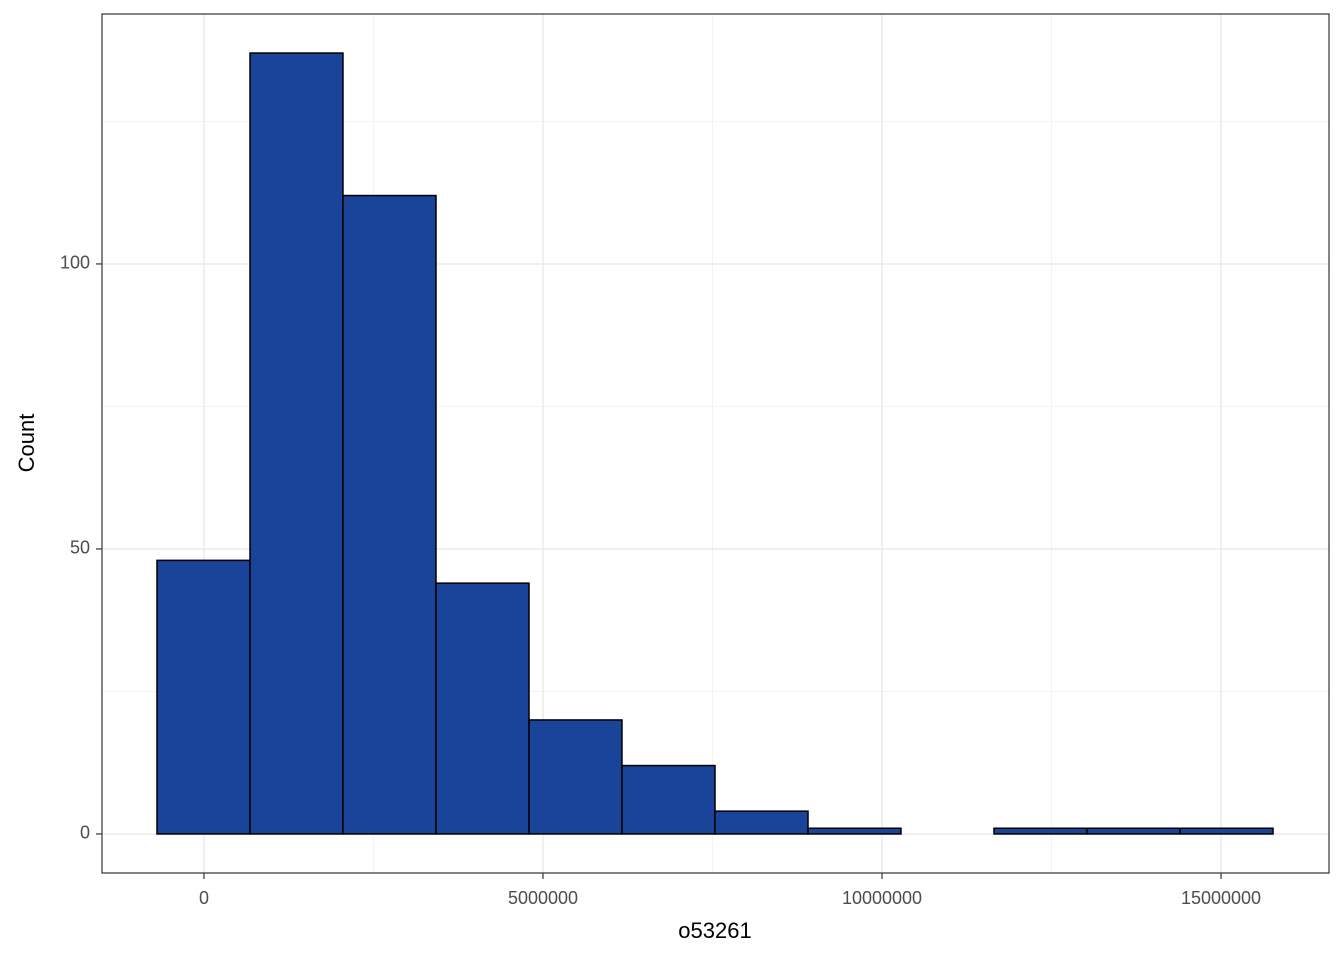 The height and width of the screenshot is (960, 1344). Describe the element at coordinates (714, 930) in the screenshot. I see `x-axis-title: o53261` at that location.